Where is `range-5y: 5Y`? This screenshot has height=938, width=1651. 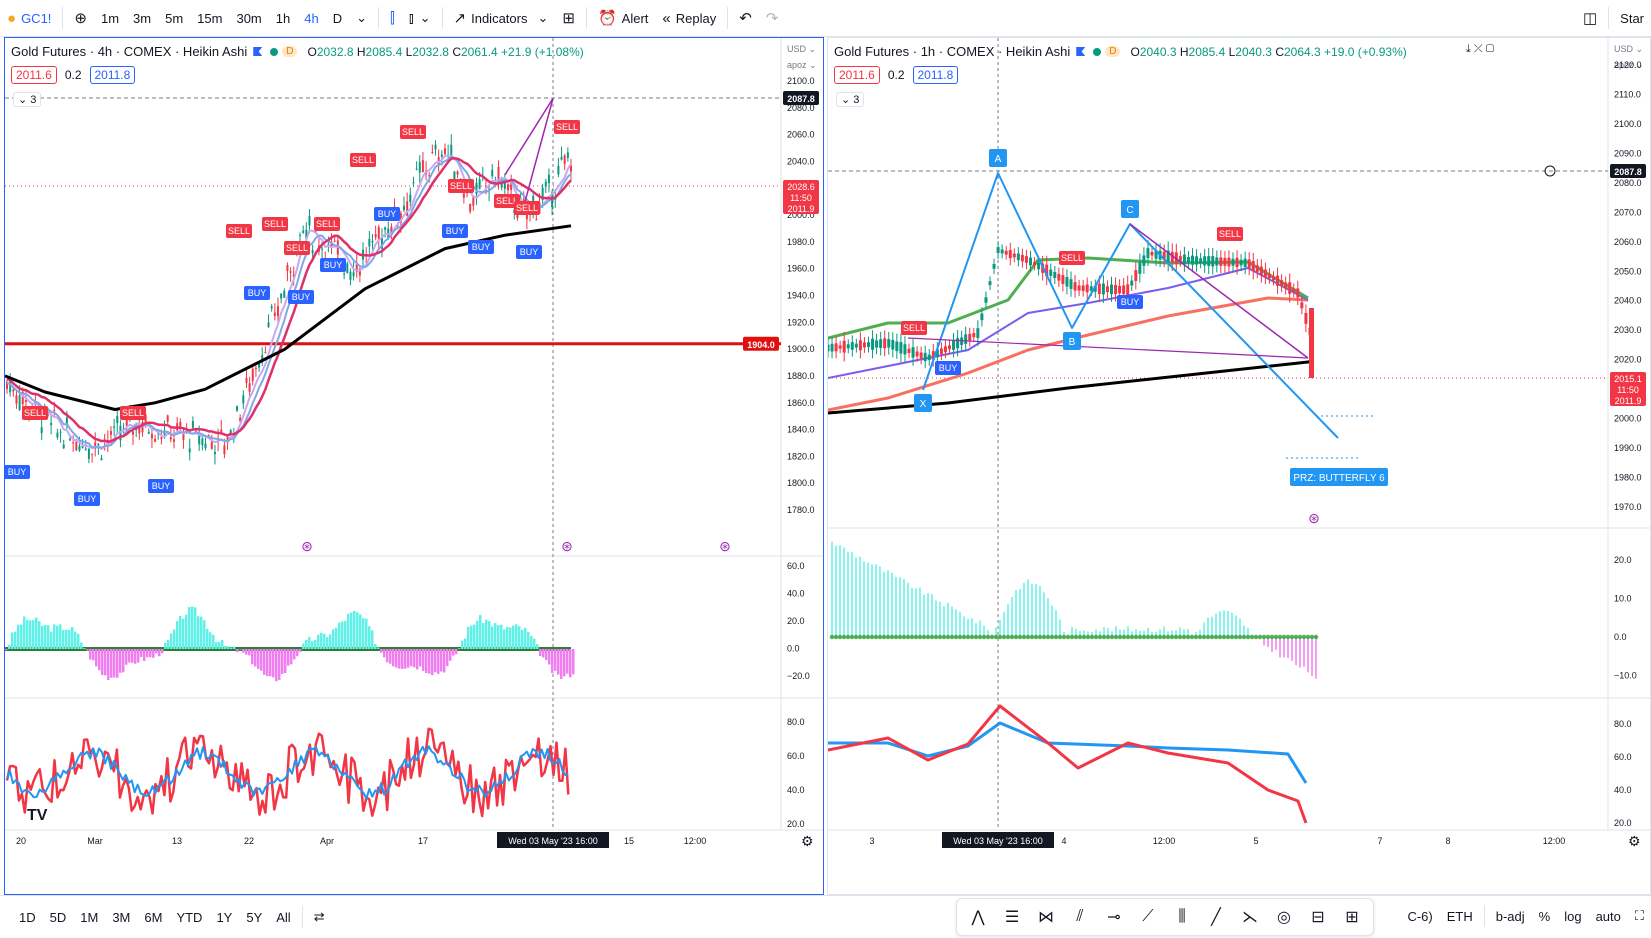
range-5y: 5Y is located at coordinates (254, 917).